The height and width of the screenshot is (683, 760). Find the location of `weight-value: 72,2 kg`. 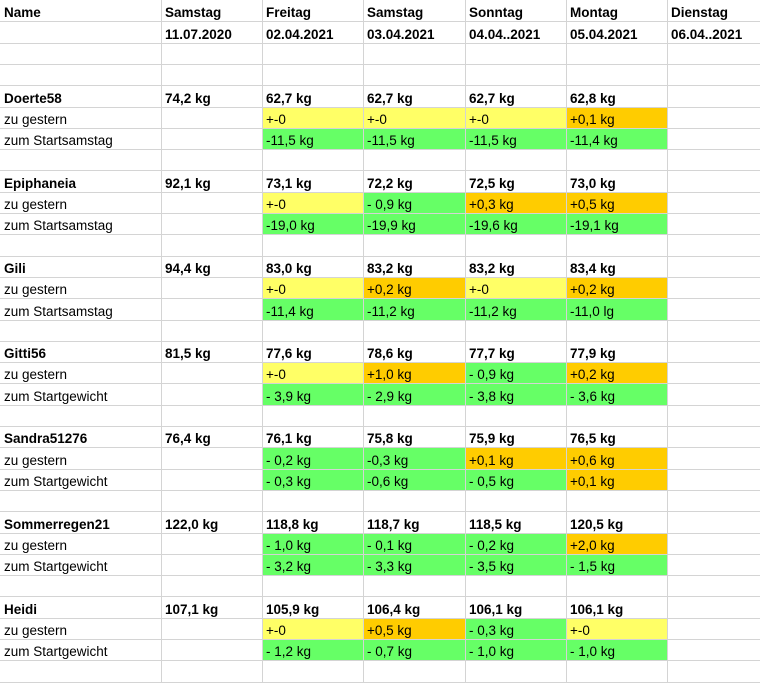

weight-value: 72,2 kg is located at coordinates (390, 183).